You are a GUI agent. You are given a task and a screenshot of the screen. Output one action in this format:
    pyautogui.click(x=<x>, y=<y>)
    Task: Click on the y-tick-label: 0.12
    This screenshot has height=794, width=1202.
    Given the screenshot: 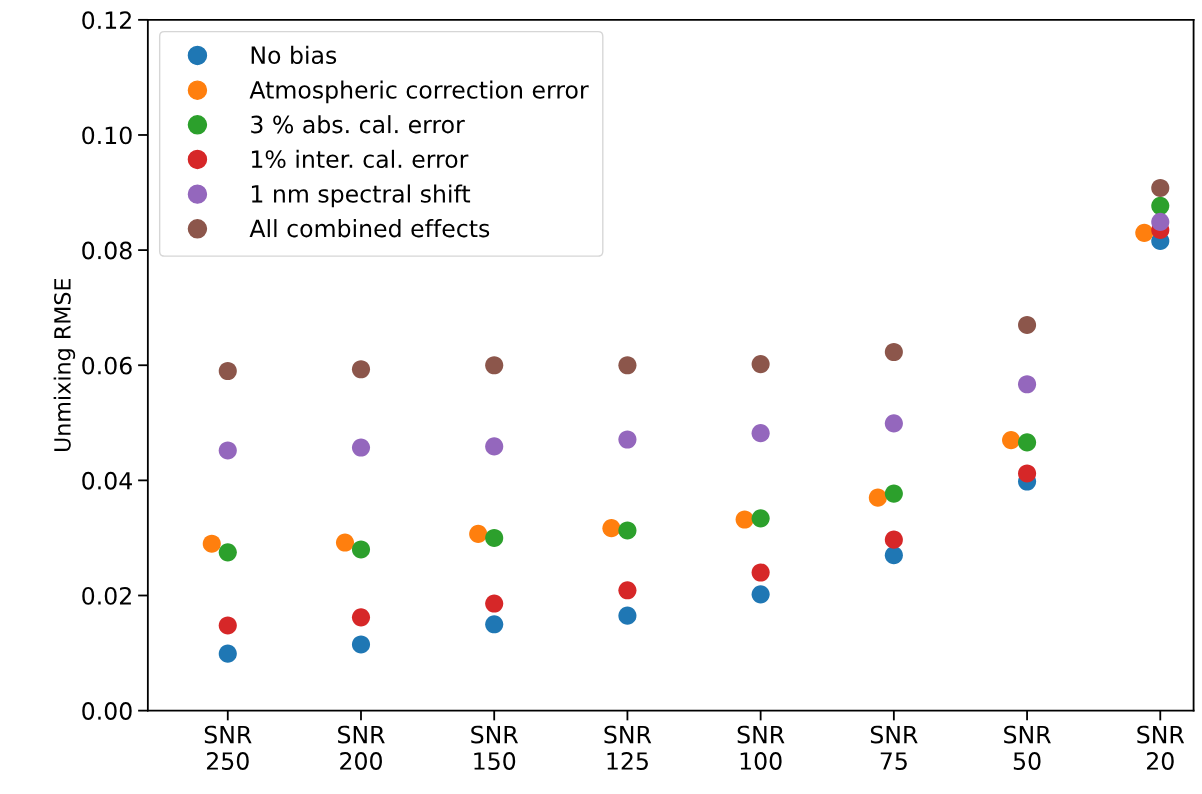 What is the action you would take?
    pyautogui.click(x=106, y=20)
    